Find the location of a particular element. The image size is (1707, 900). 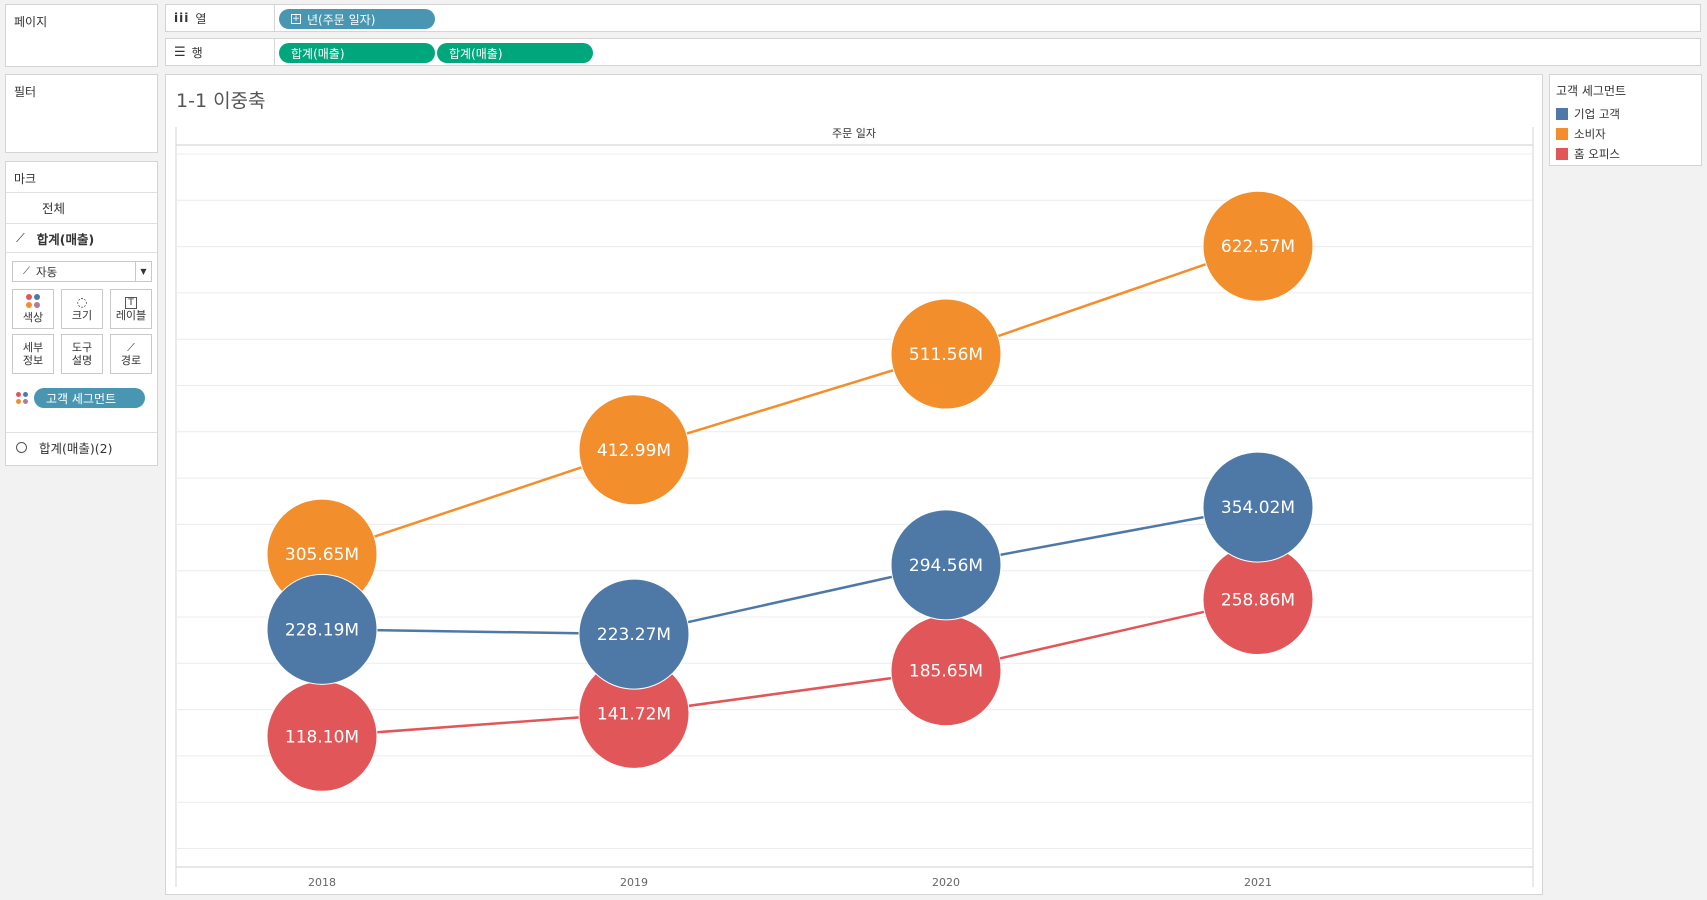

data-label: 511.56M is located at coordinates (946, 355).